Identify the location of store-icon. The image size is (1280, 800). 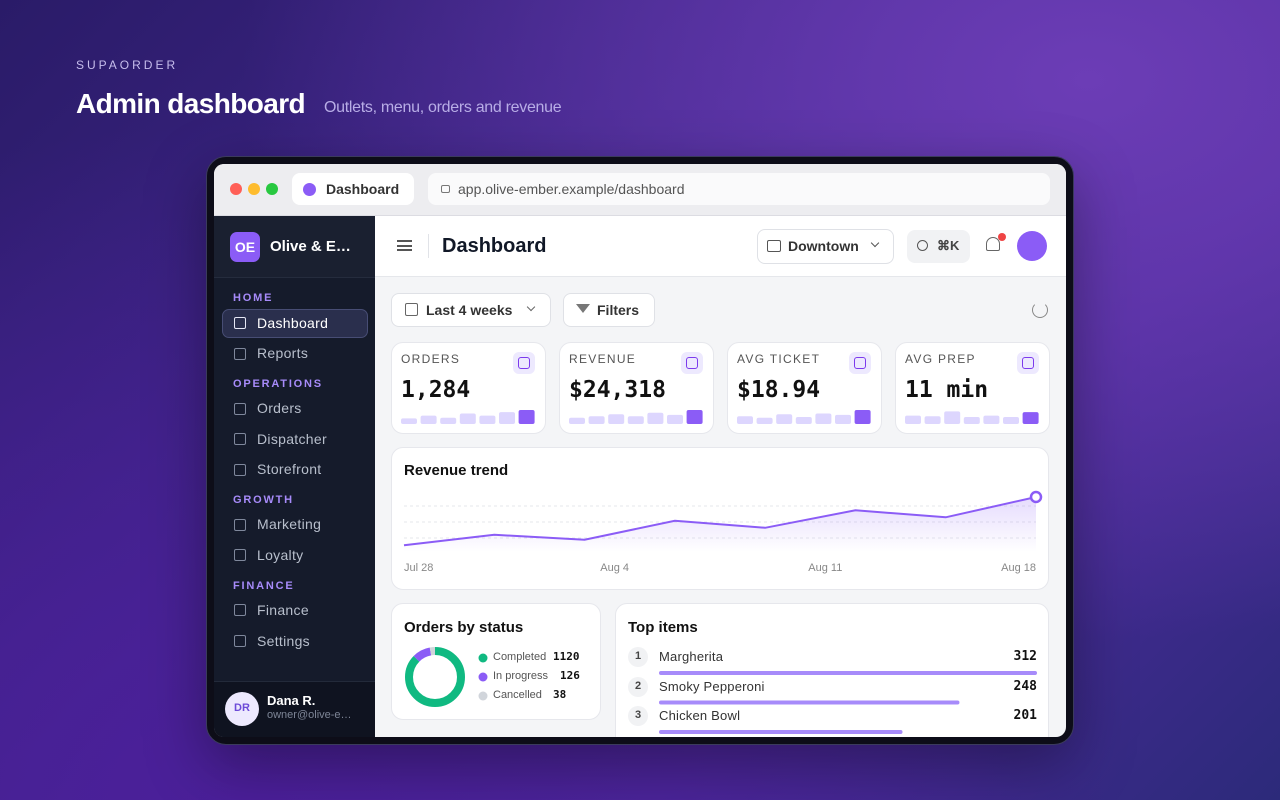
(774, 246).